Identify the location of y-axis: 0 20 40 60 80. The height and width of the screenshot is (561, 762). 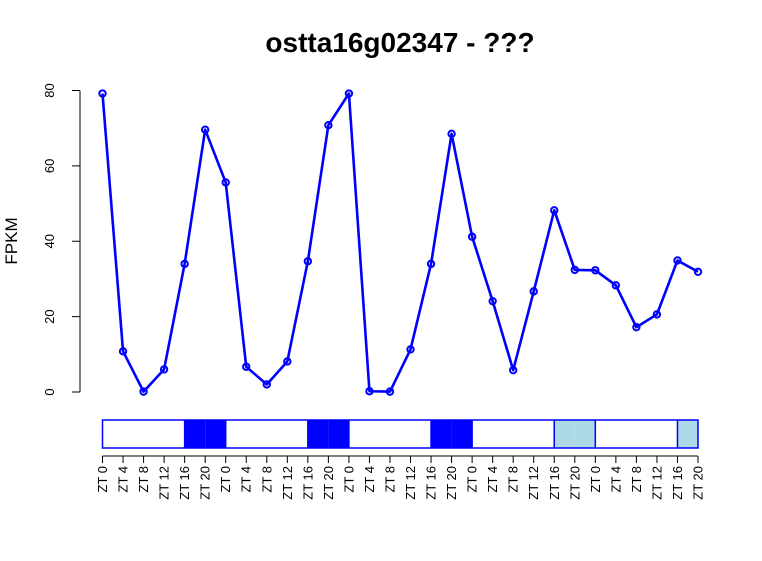
(61, 239).